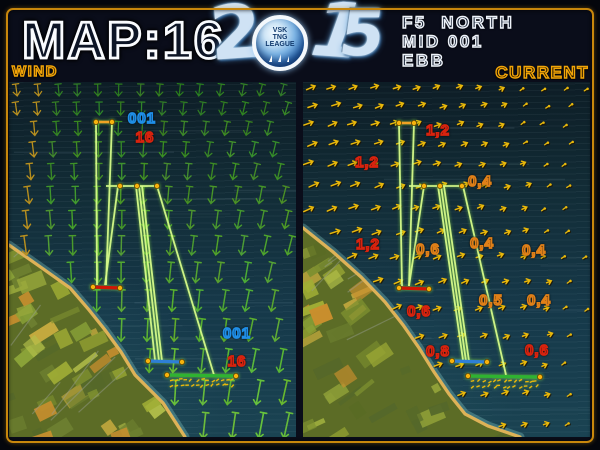  What do you see at coordinates (279, 58) in the screenshot?
I see `sailboat-icon` at bounding box center [279, 58].